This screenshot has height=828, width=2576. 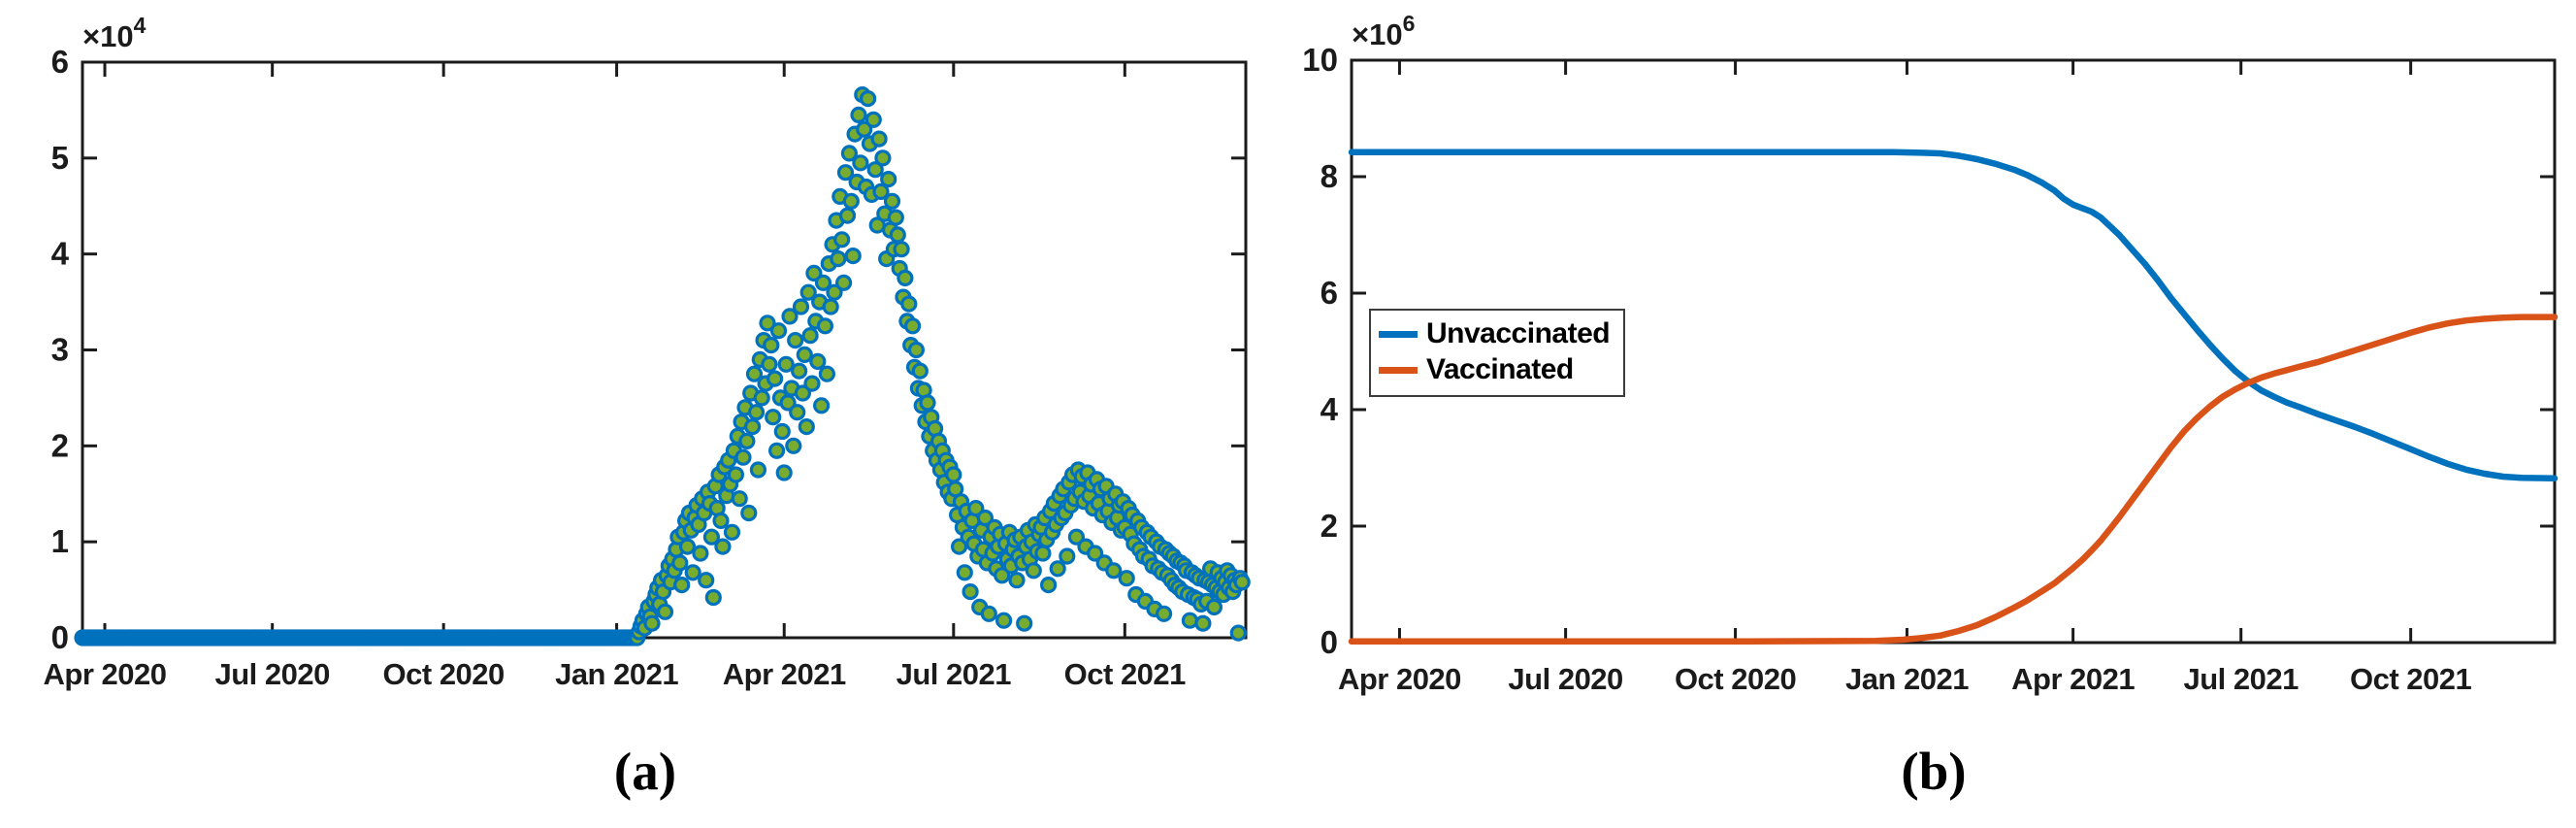 I want to click on x-tick-label: Jan 2021, so click(x=1907, y=679).